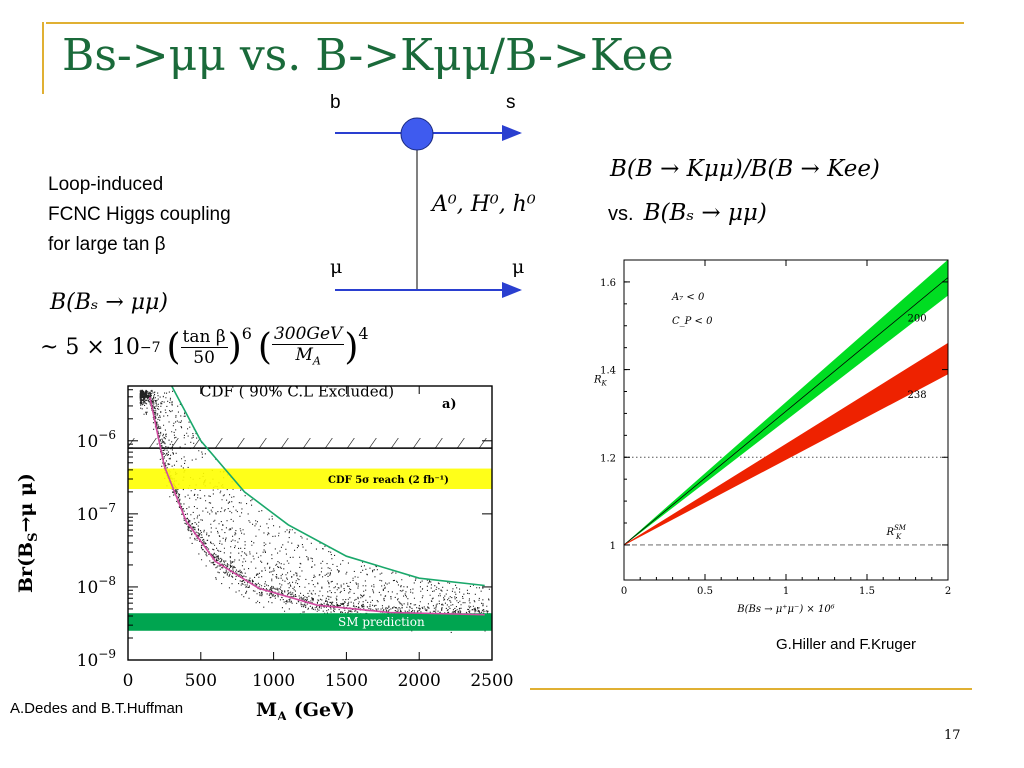  What do you see at coordinates (150, 347) in the screenshot?
I see `formula-exponent: −7` at bounding box center [150, 347].